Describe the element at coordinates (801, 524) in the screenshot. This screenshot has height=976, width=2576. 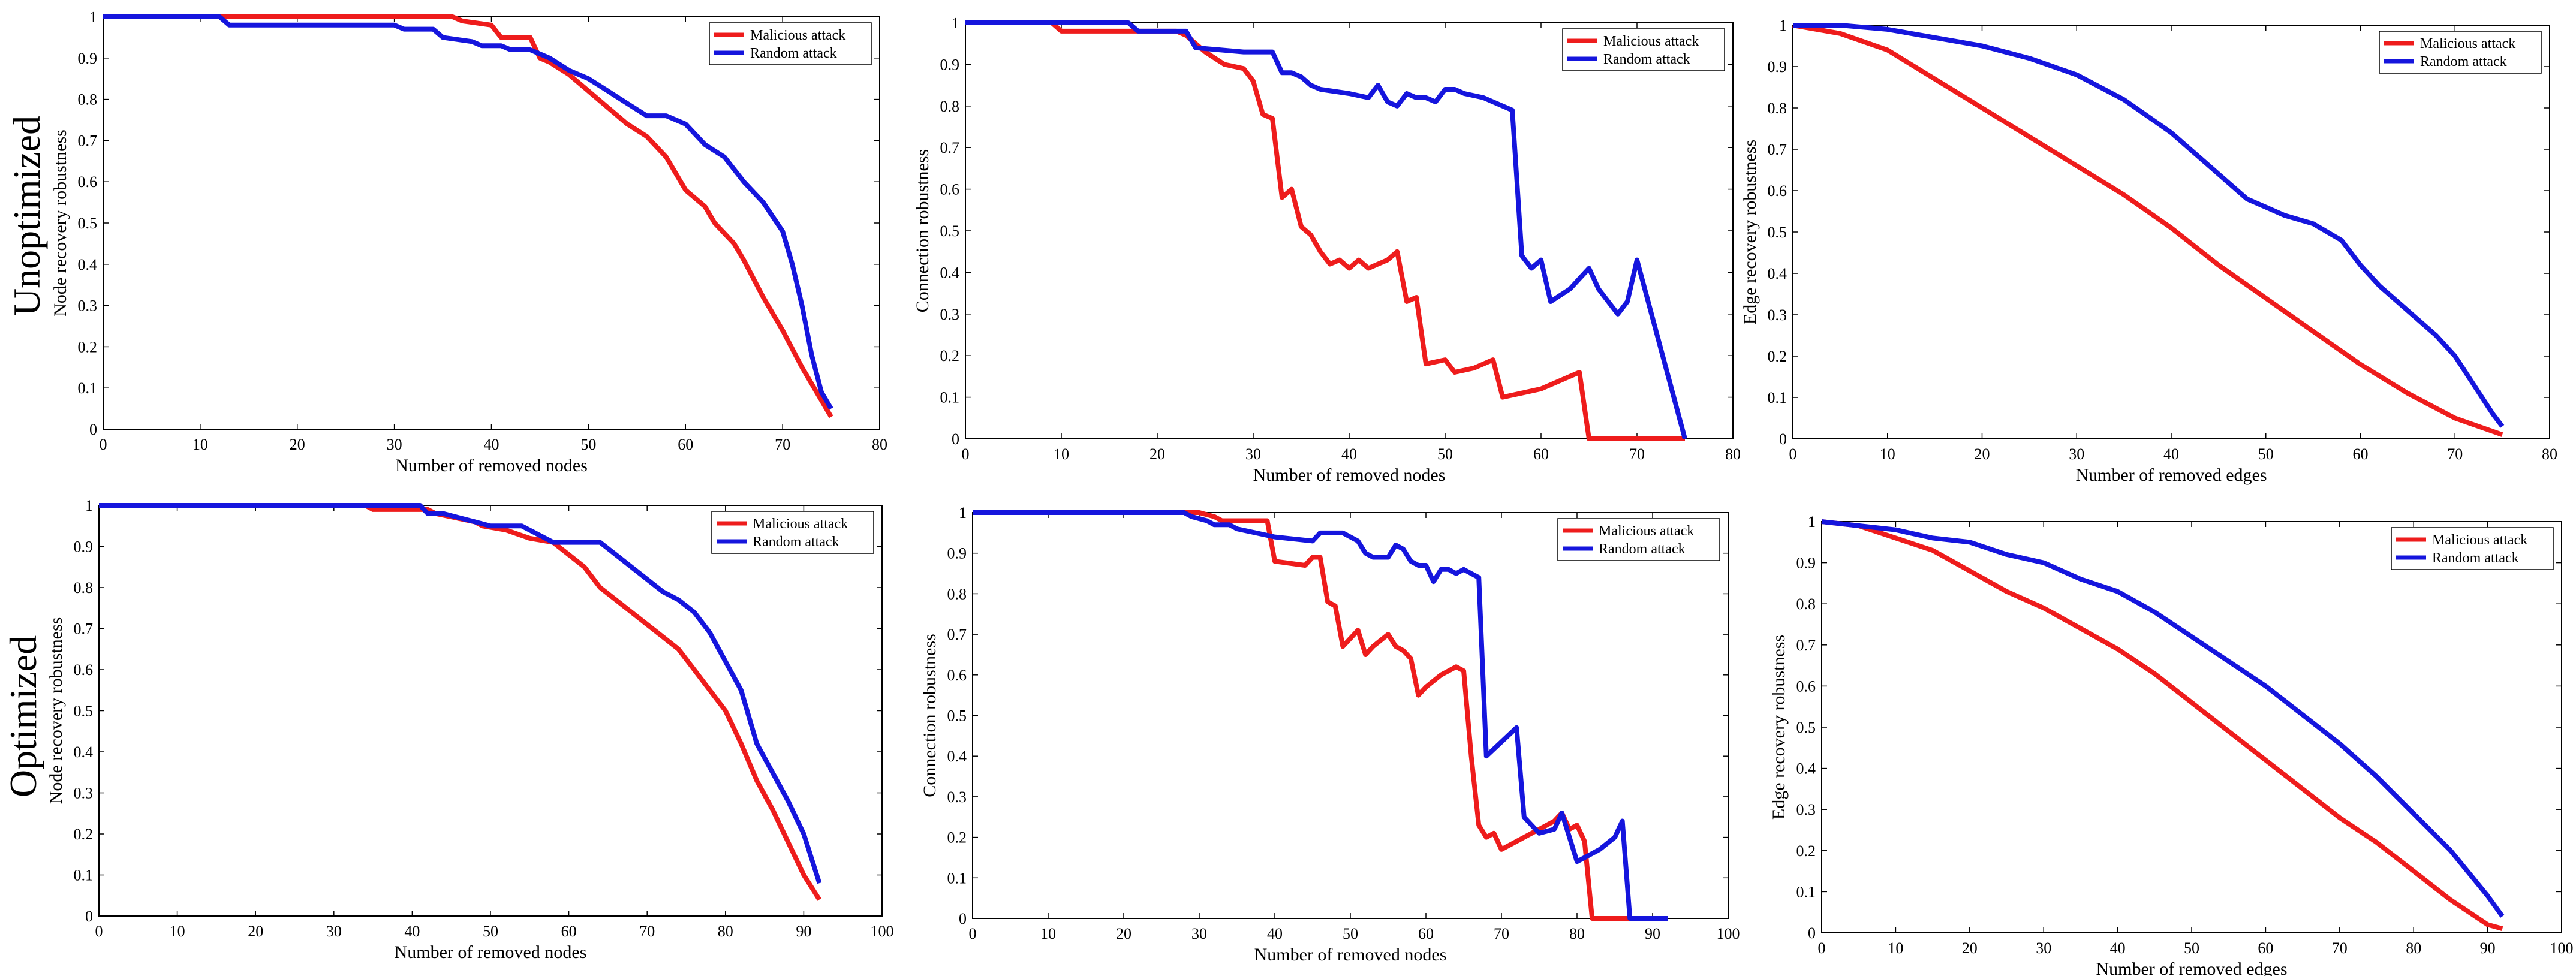
I see `legend-label-malicious: Malicious attack` at that location.